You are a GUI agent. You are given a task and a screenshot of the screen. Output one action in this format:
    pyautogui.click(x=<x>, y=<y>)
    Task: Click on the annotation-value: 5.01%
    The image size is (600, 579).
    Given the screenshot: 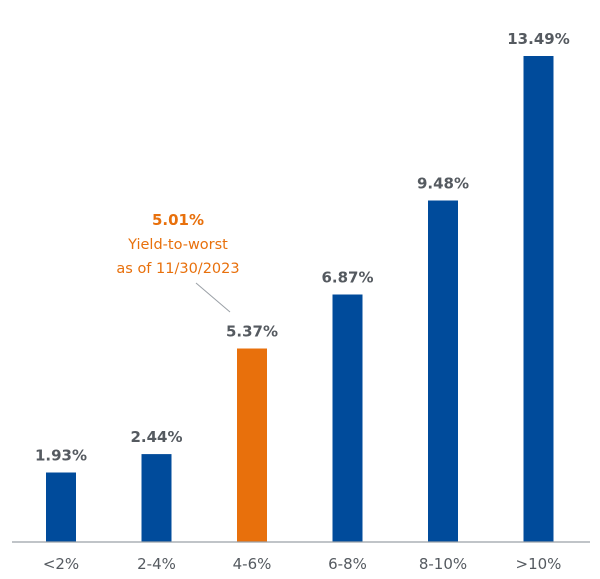 What is the action you would take?
    pyautogui.click(x=178, y=220)
    